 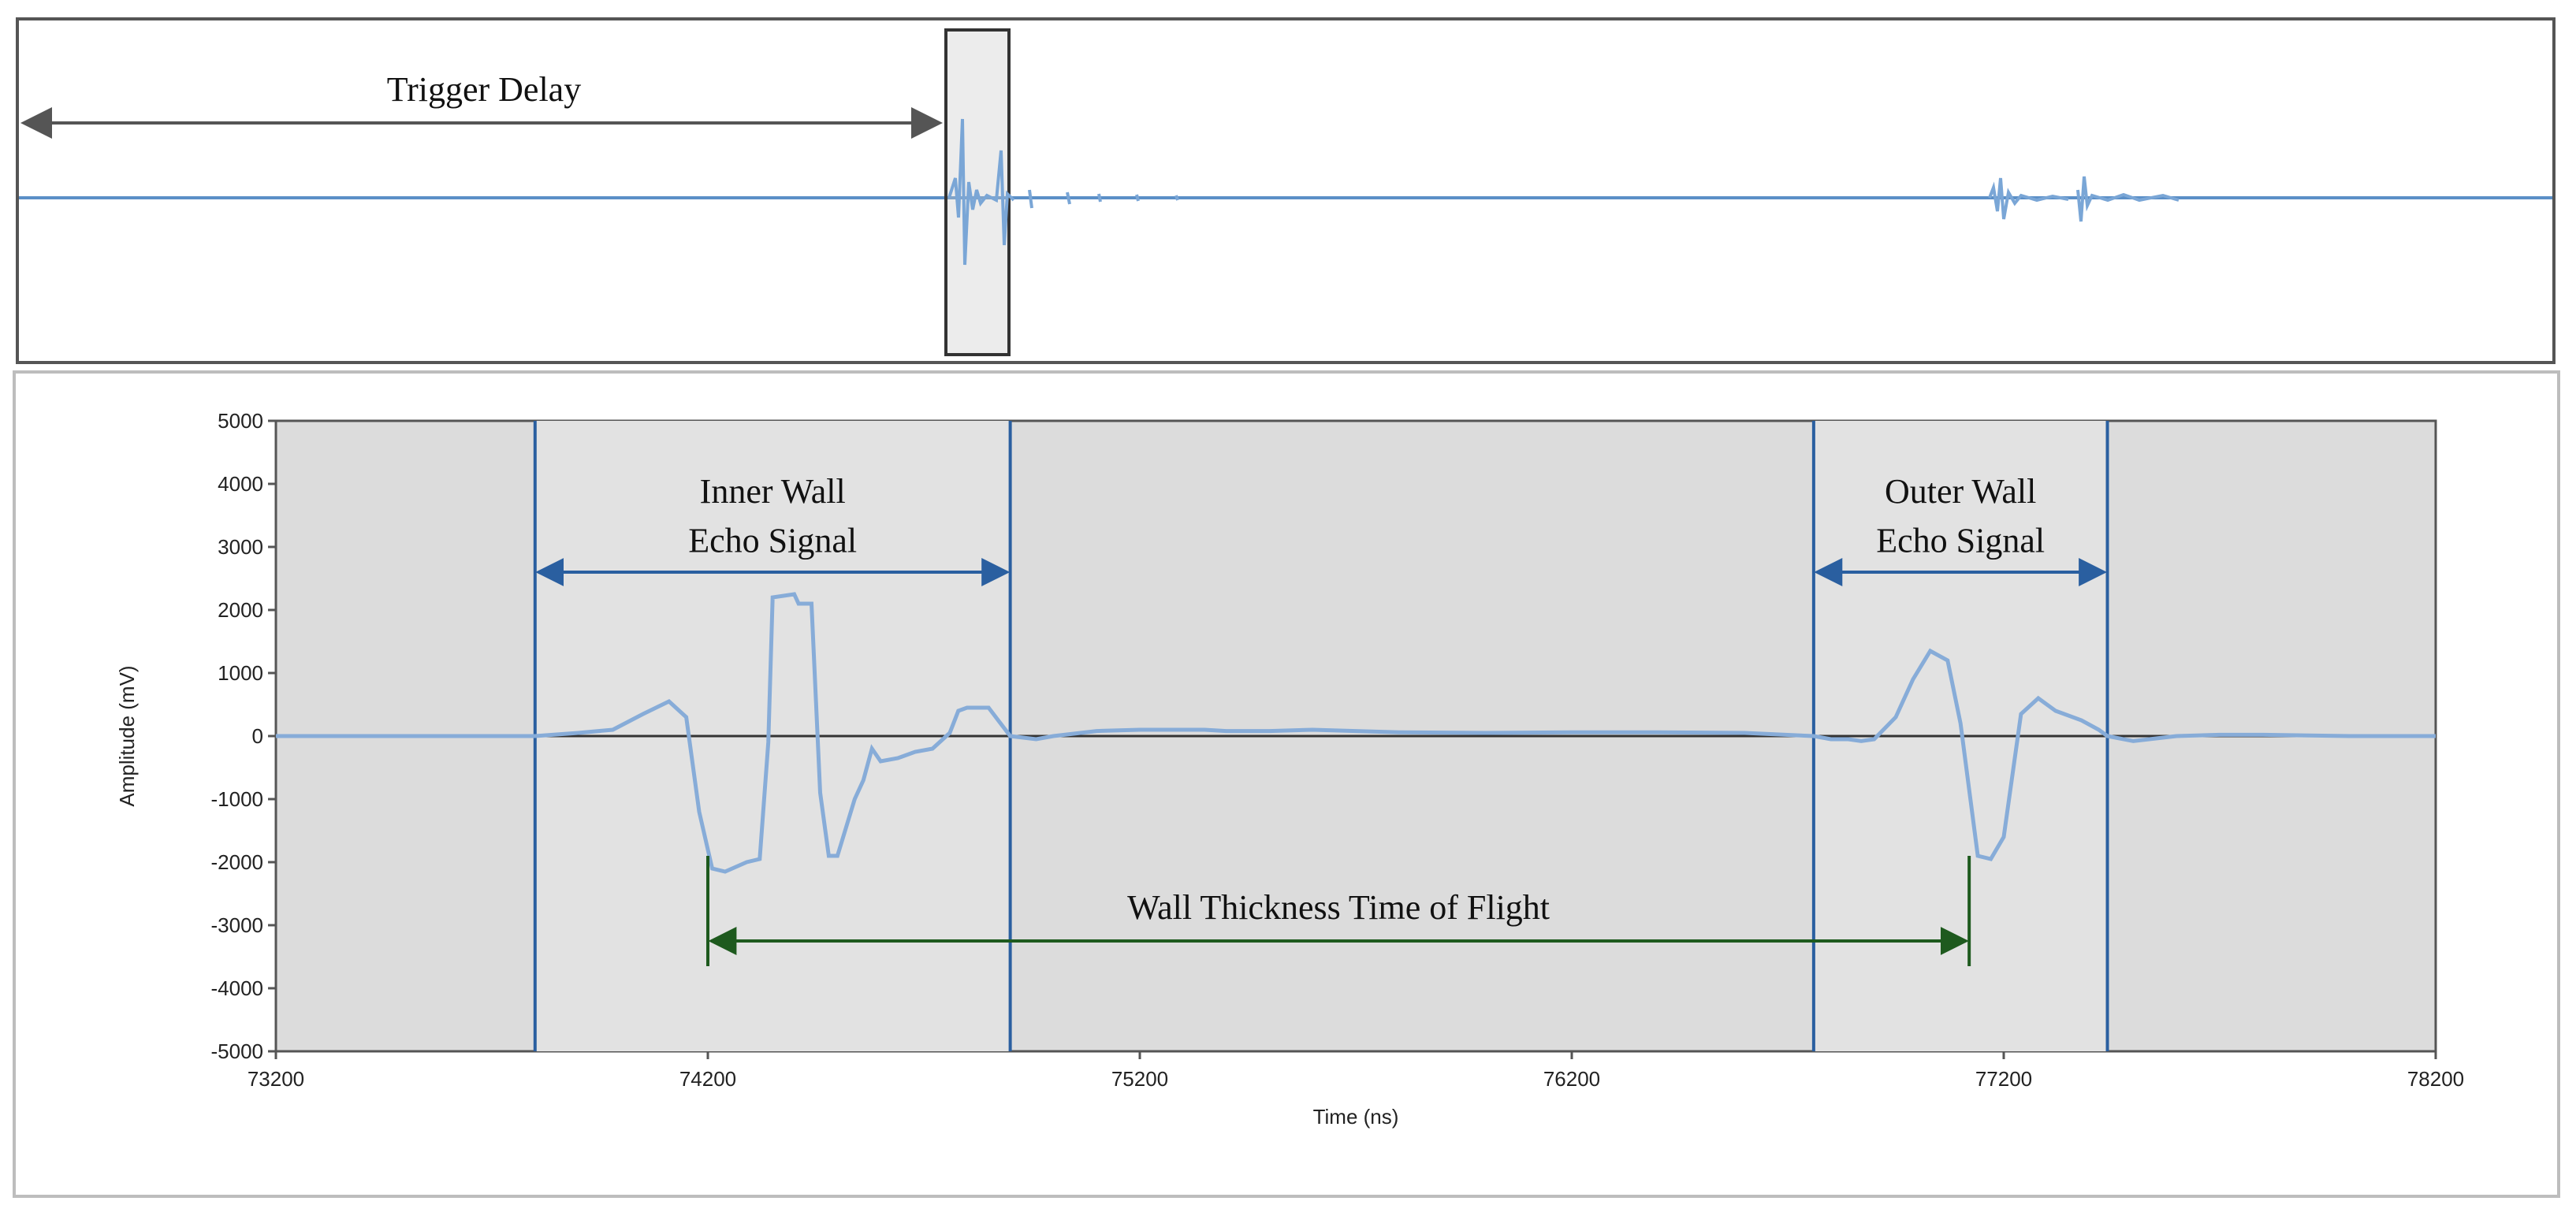 What do you see at coordinates (1338, 907) in the screenshot?
I see `tof-label: Wall Thickness Time of Flight` at bounding box center [1338, 907].